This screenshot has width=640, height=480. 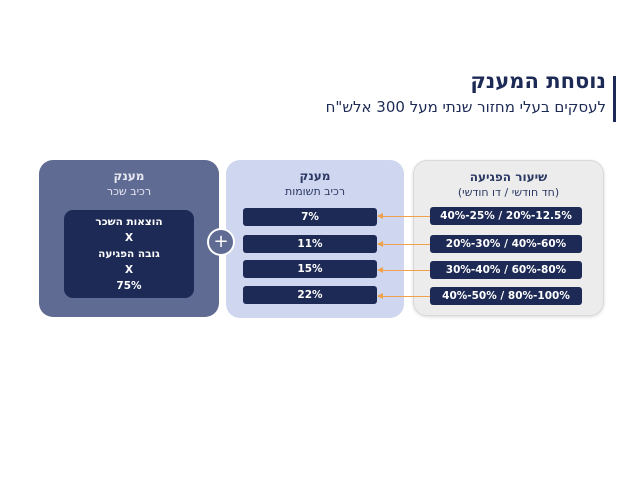 I want to click on title-accent-bar, so click(x=614, y=99).